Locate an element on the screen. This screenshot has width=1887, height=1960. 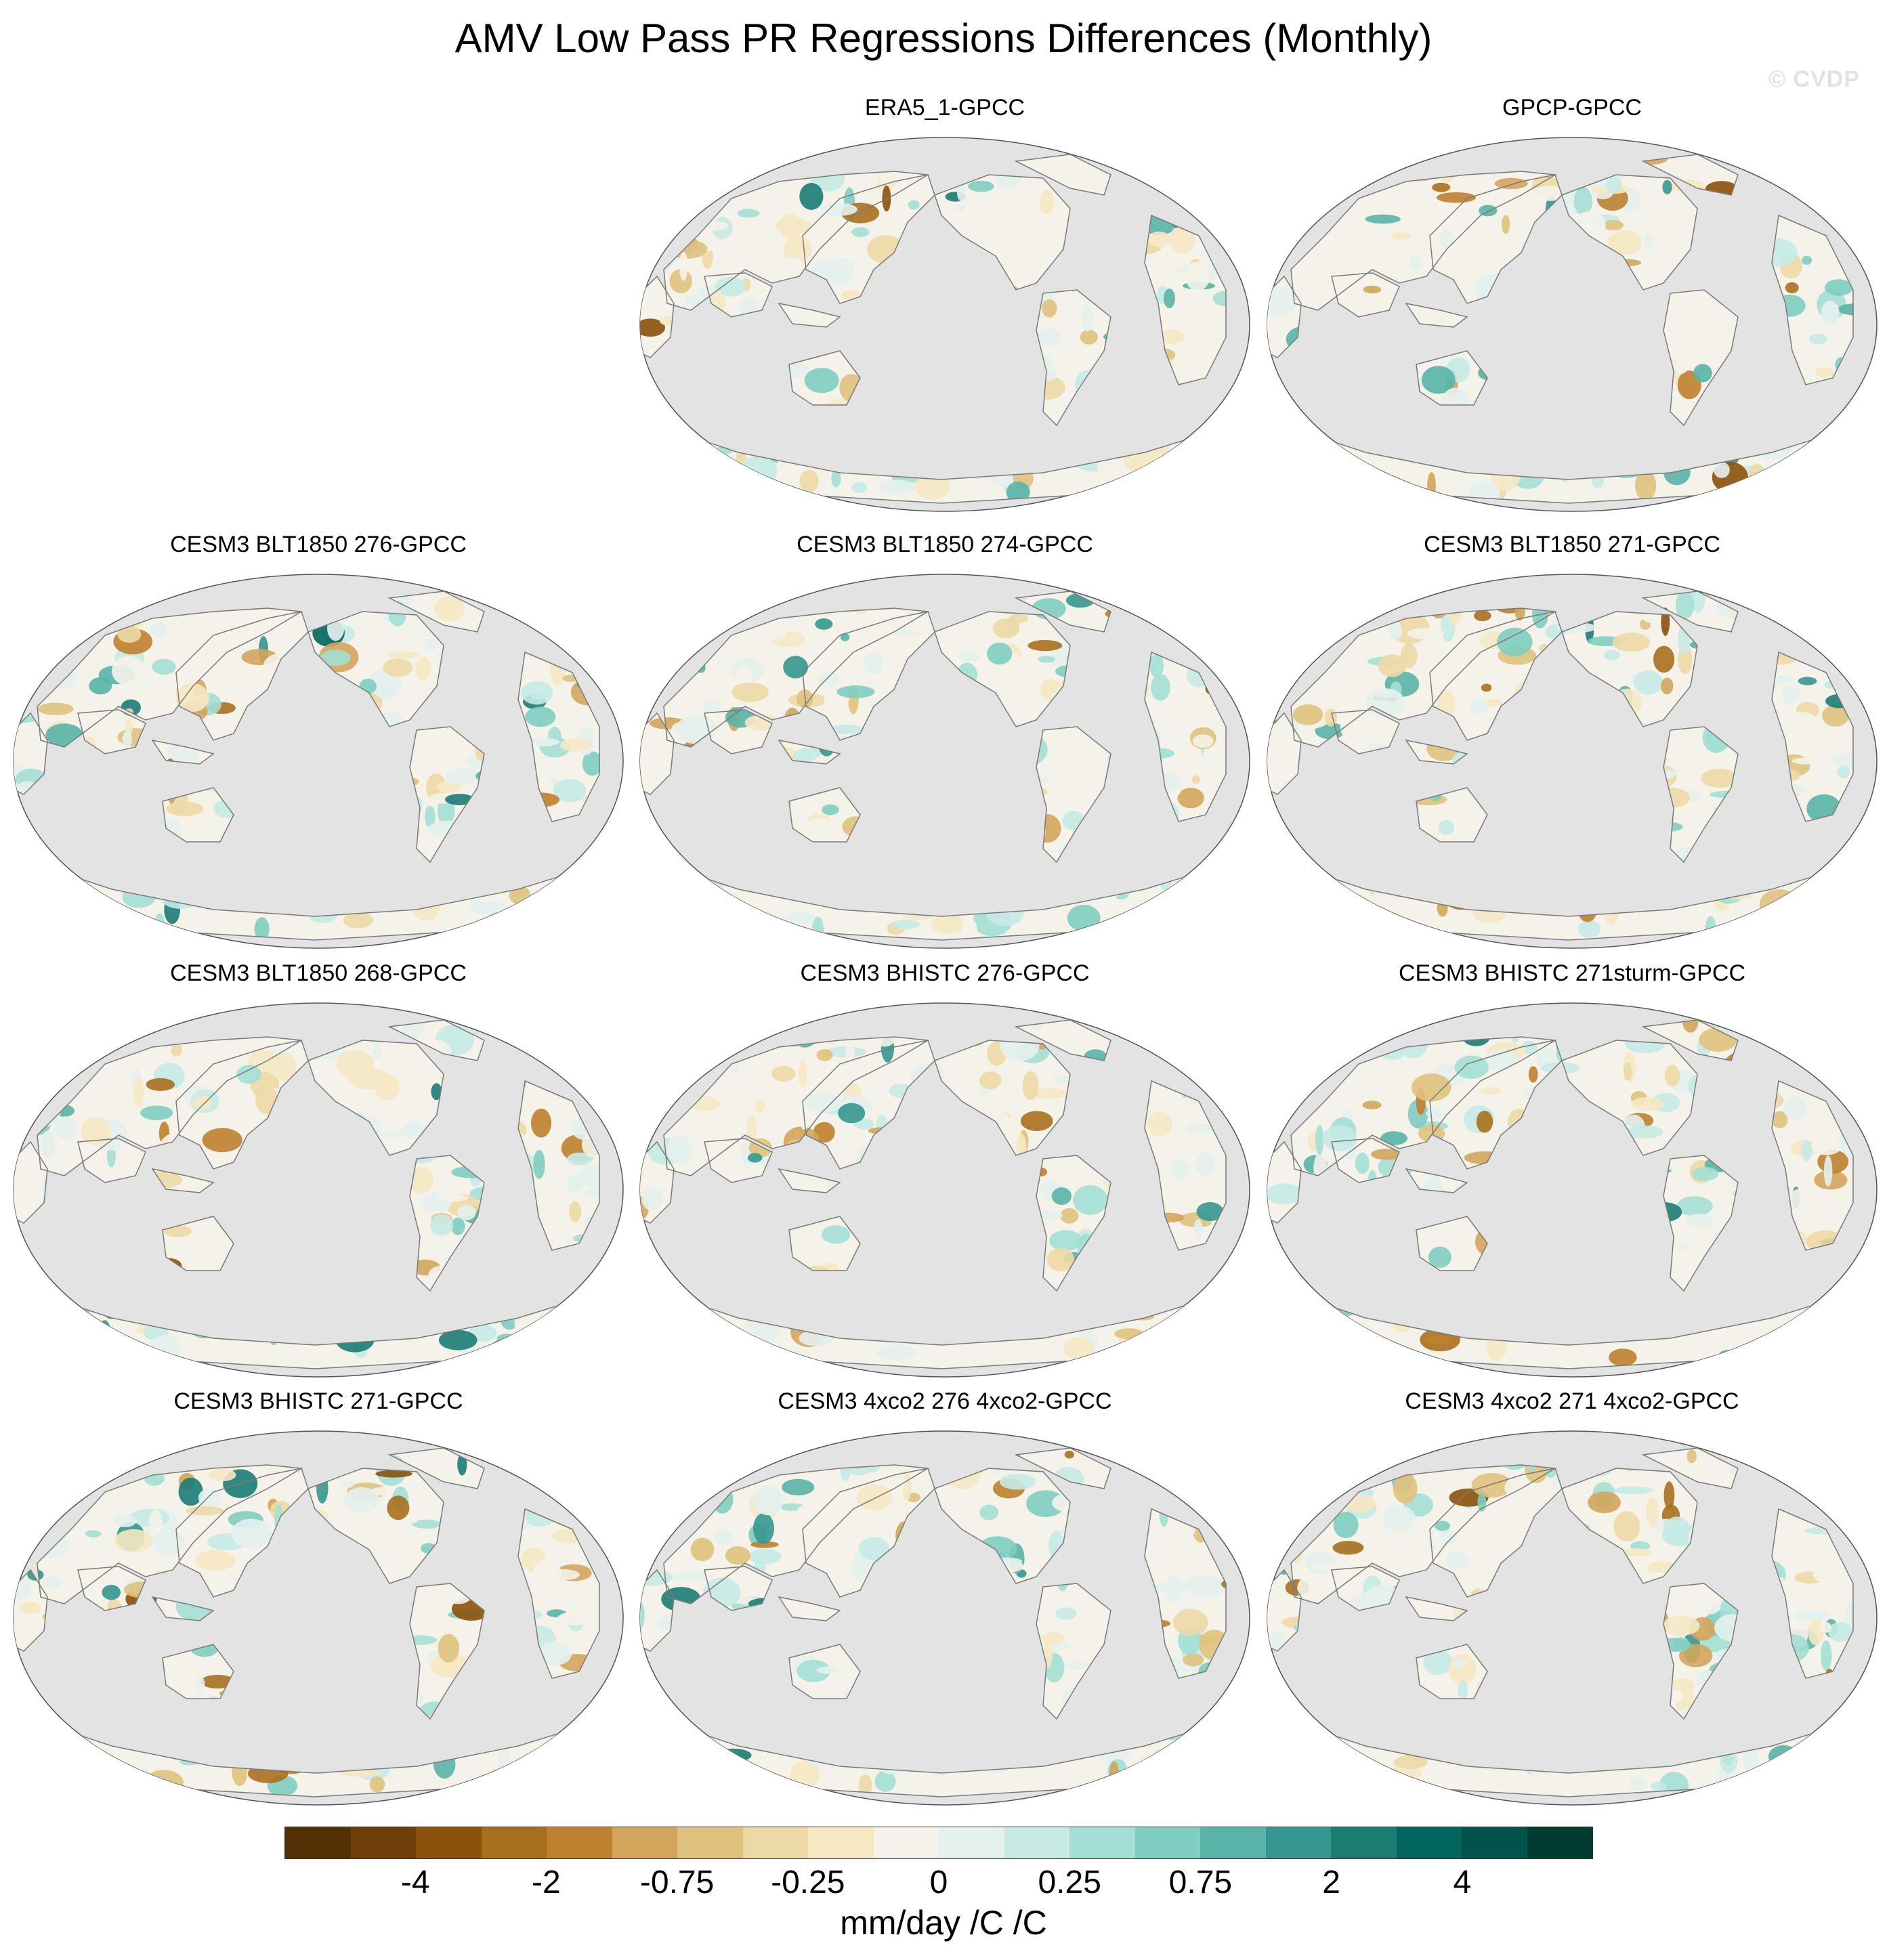
colorbar-tick-label: -4 is located at coordinates (415, 1882).